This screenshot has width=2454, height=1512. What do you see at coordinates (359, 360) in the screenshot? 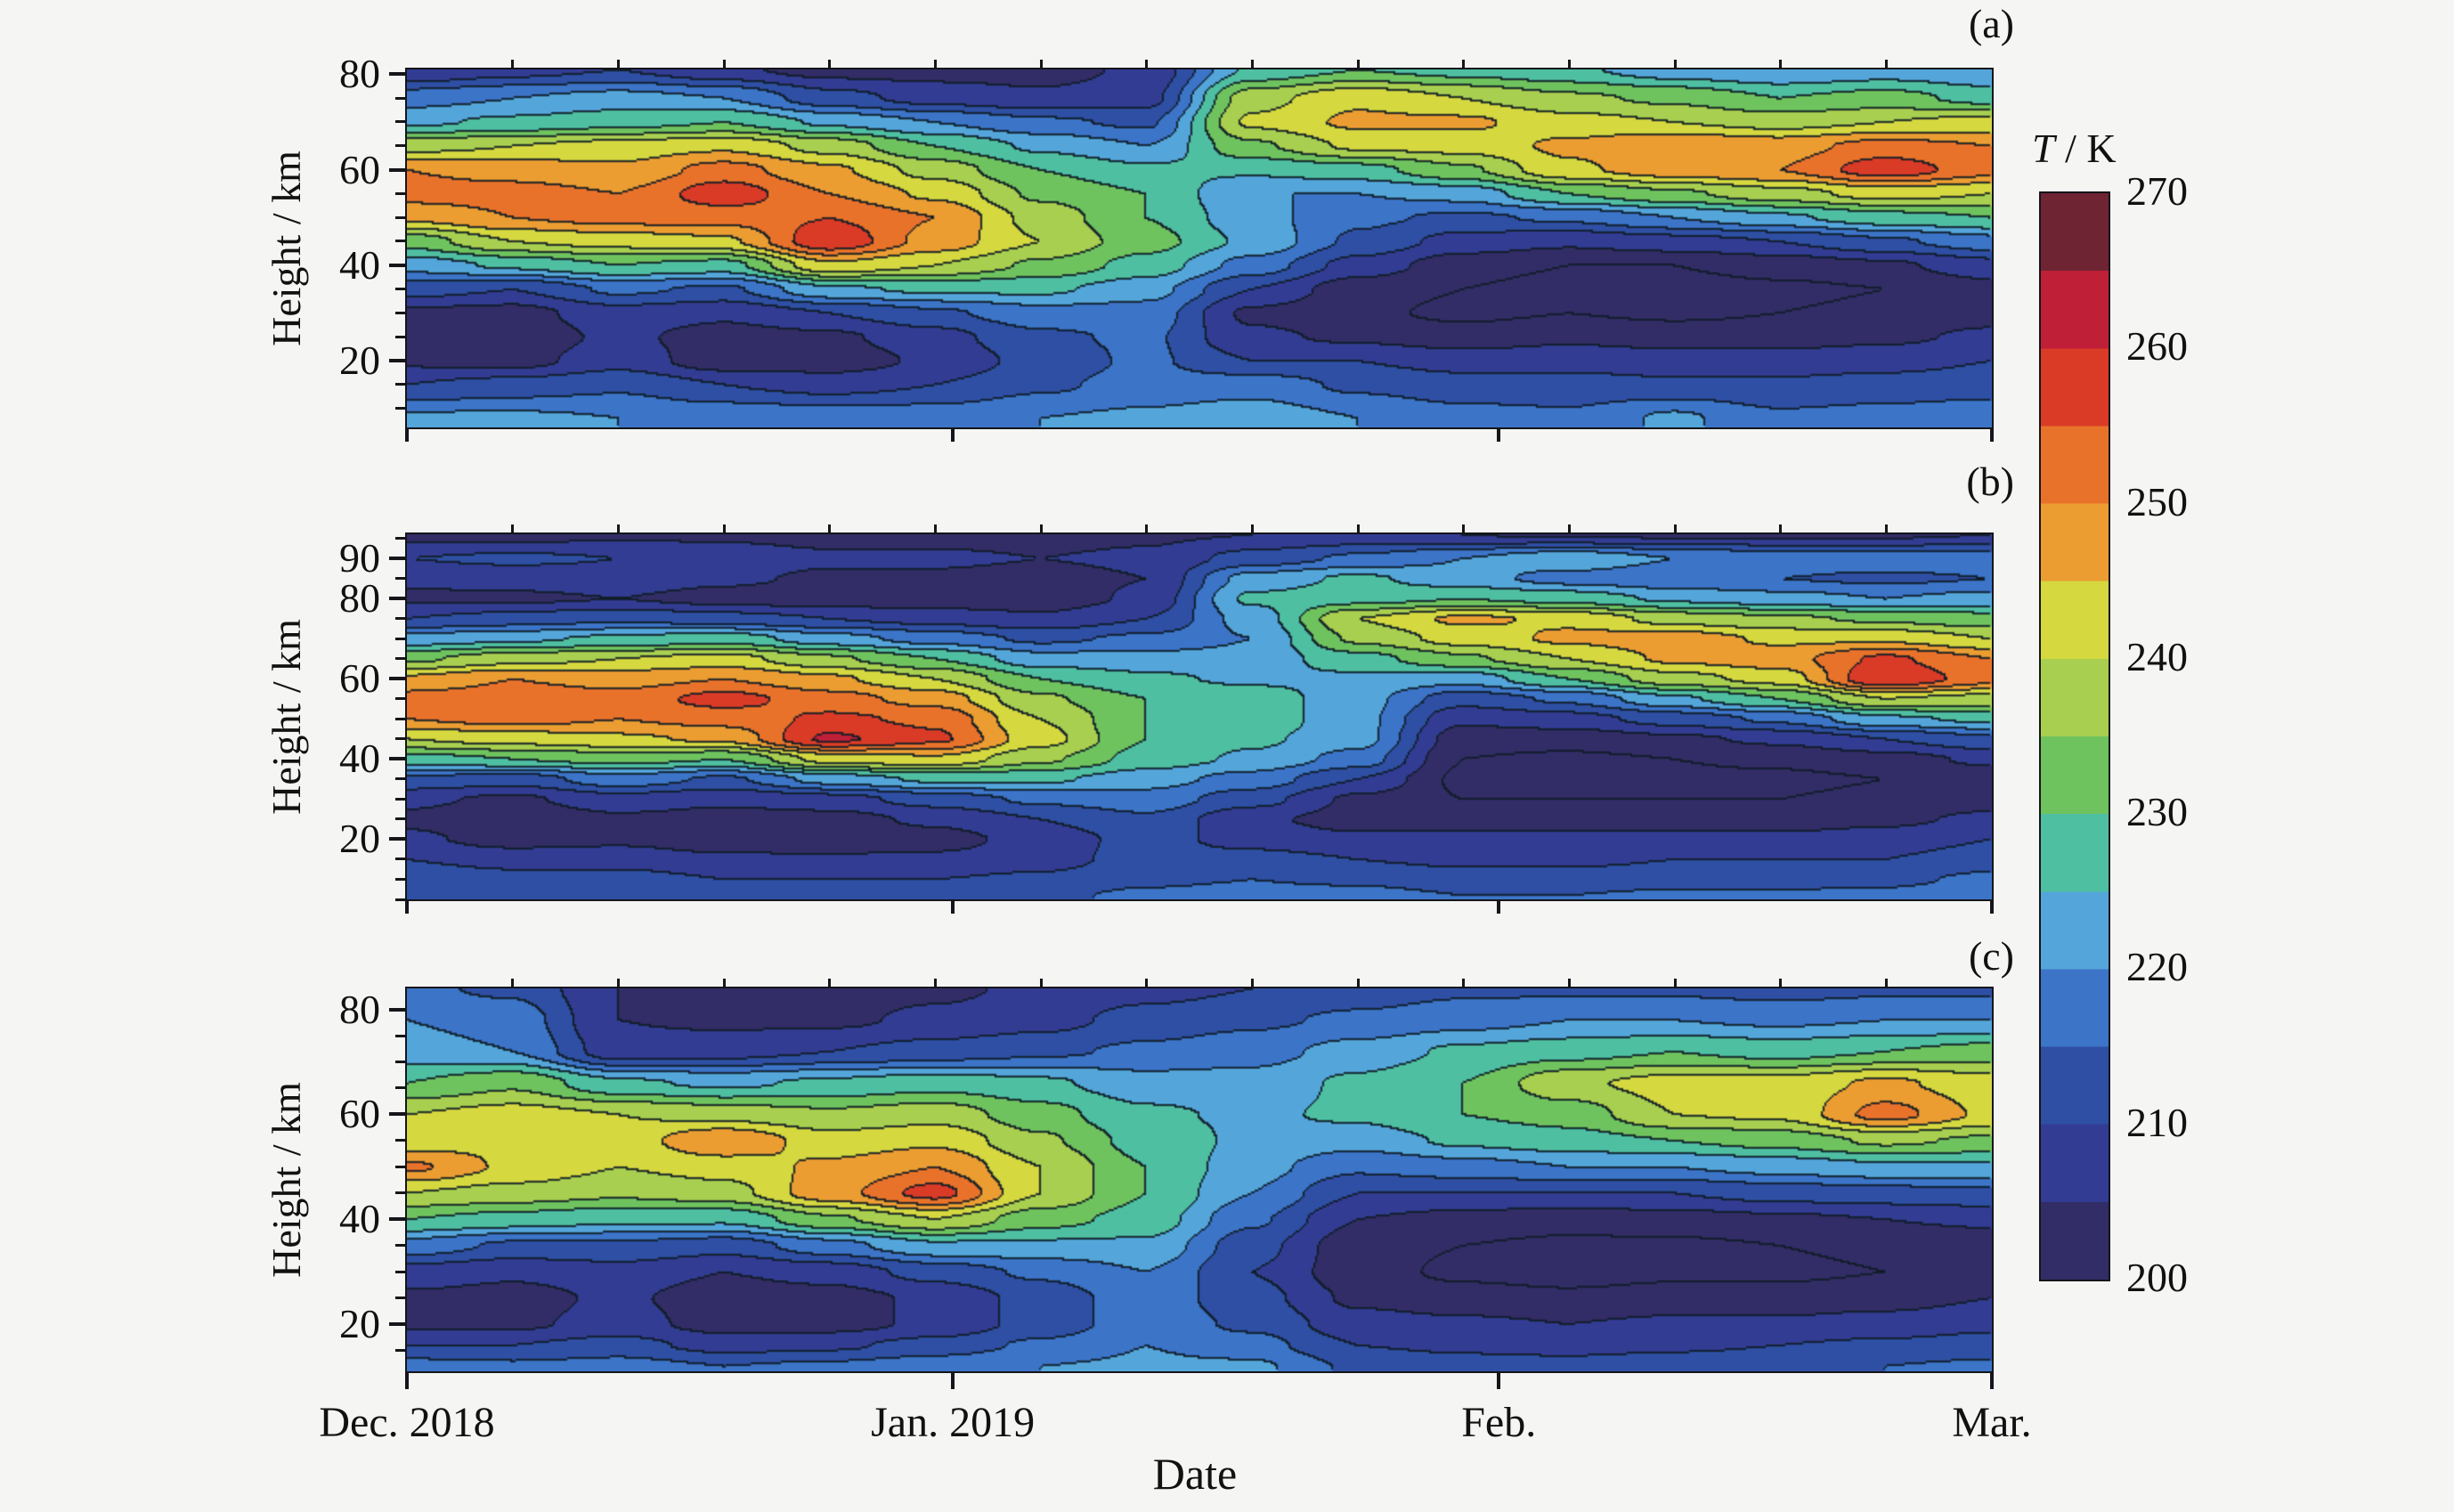
I see `y-tick-label: 20` at bounding box center [359, 360].